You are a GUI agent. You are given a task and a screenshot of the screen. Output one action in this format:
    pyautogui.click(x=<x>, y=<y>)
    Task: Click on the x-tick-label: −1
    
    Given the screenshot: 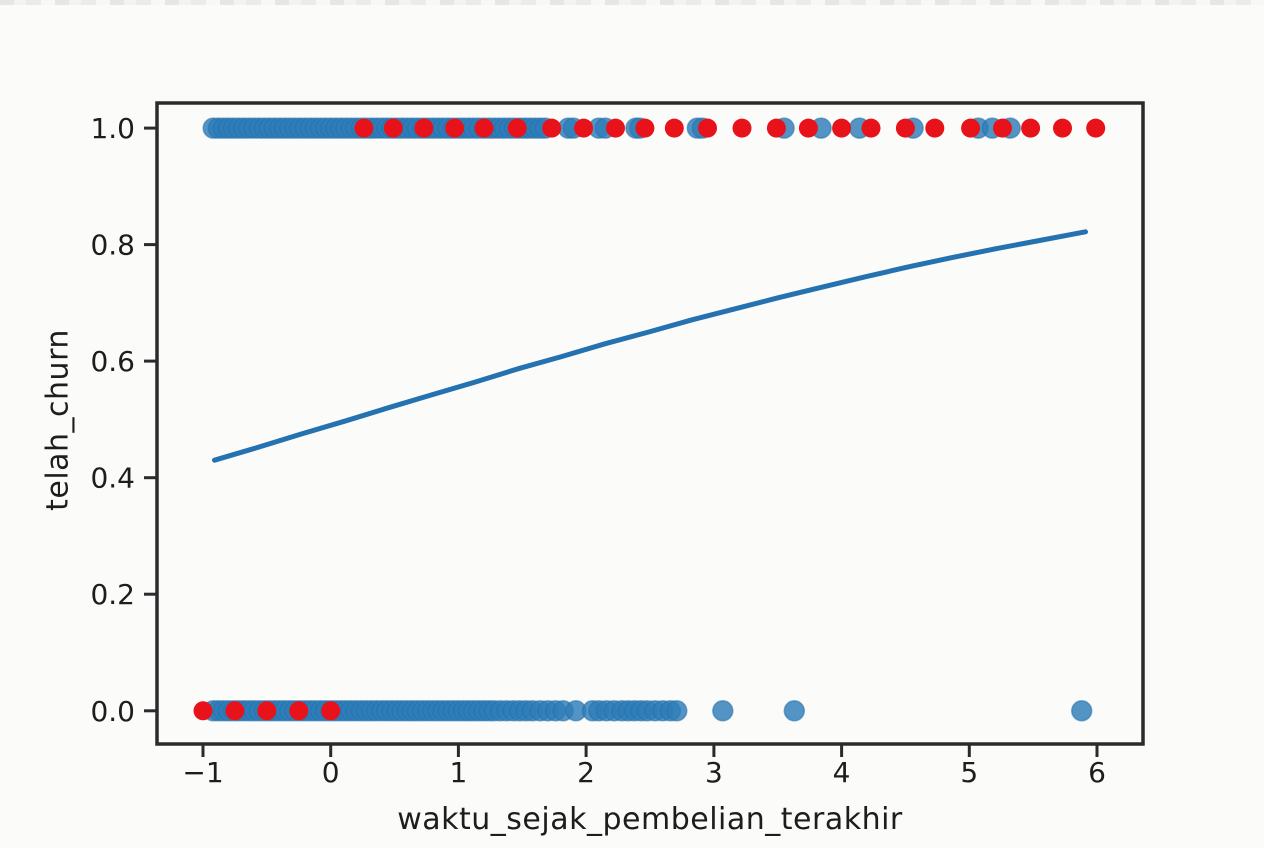 What is the action you would take?
    pyautogui.click(x=202, y=772)
    